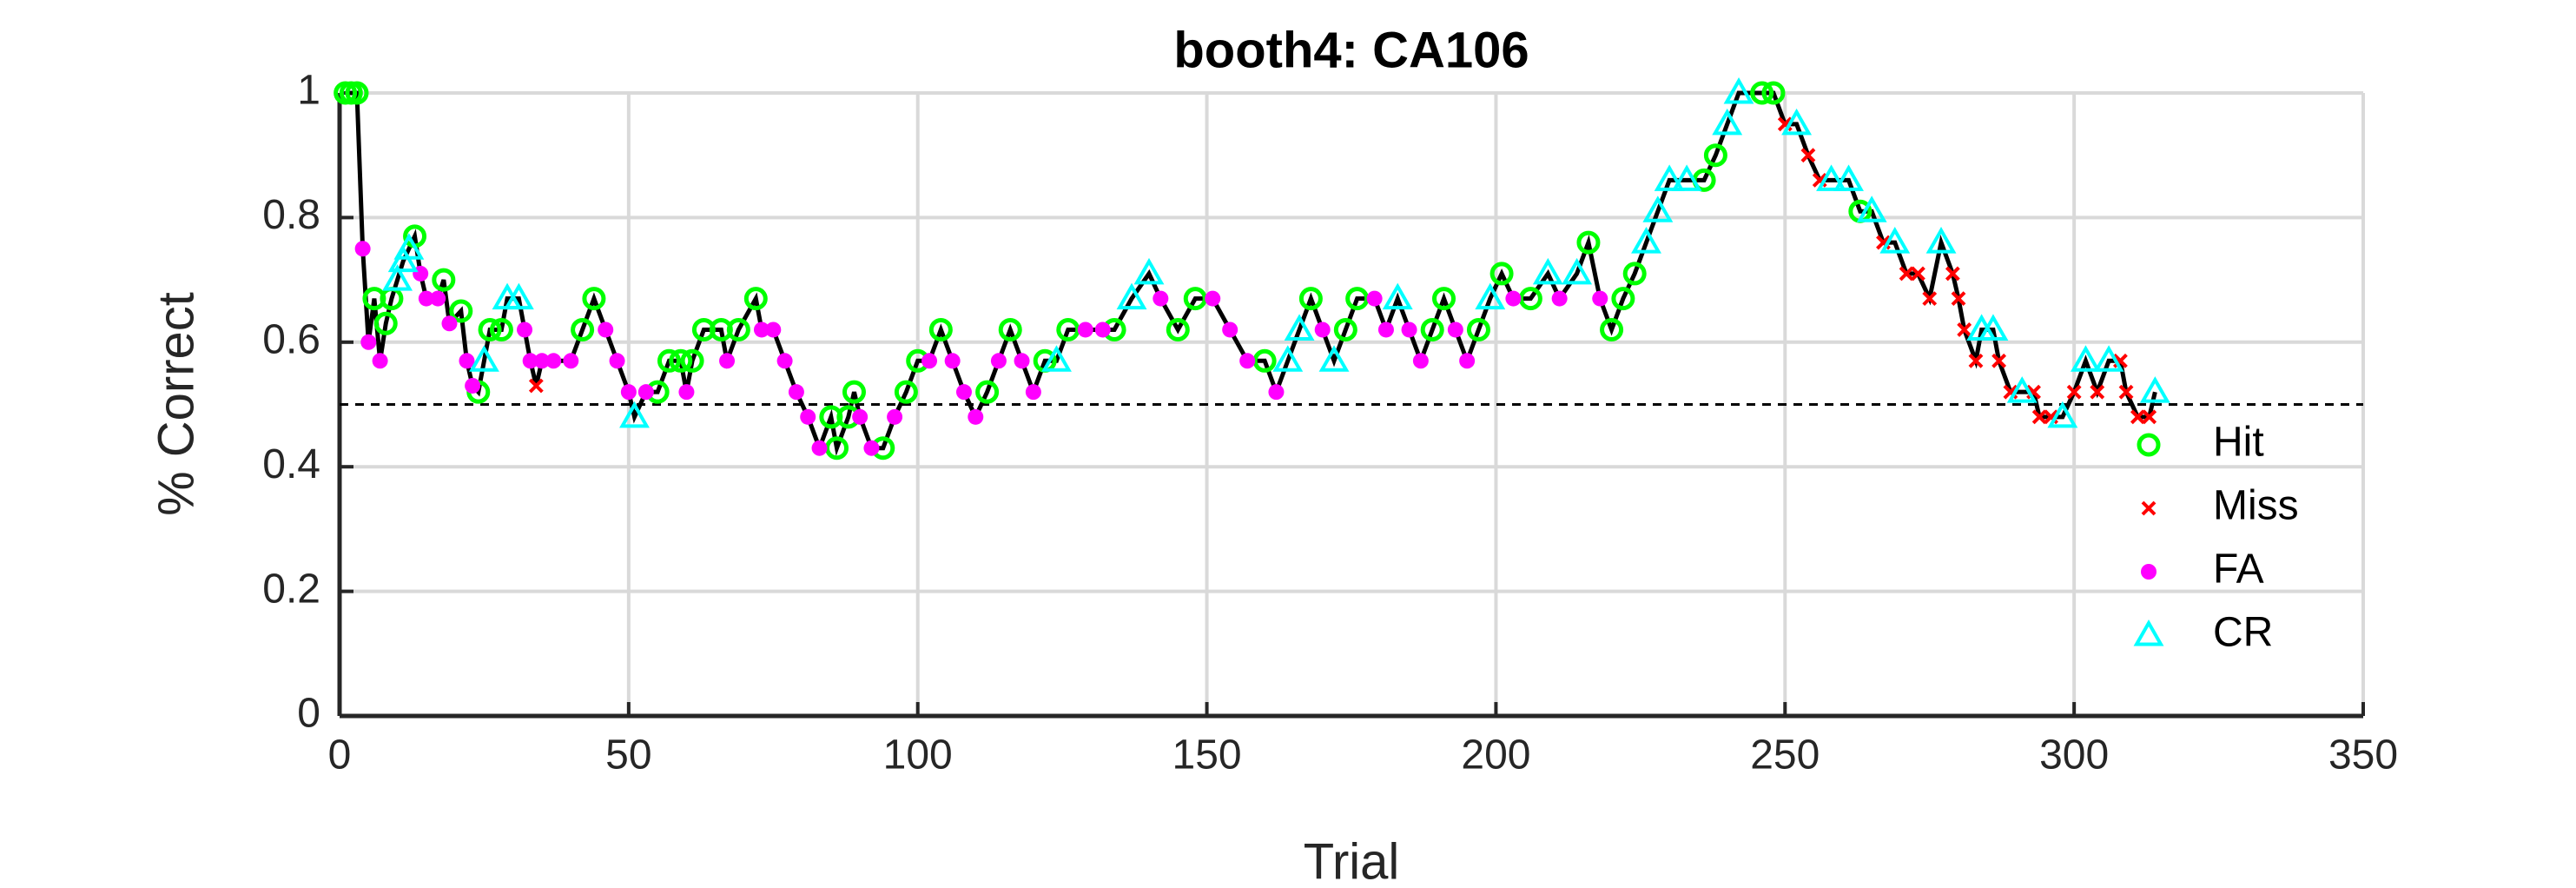 The image size is (2576, 888). Describe the element at coordinates (1207, 755) in the screenshot. I see `x-tick-label: 150` at that location.